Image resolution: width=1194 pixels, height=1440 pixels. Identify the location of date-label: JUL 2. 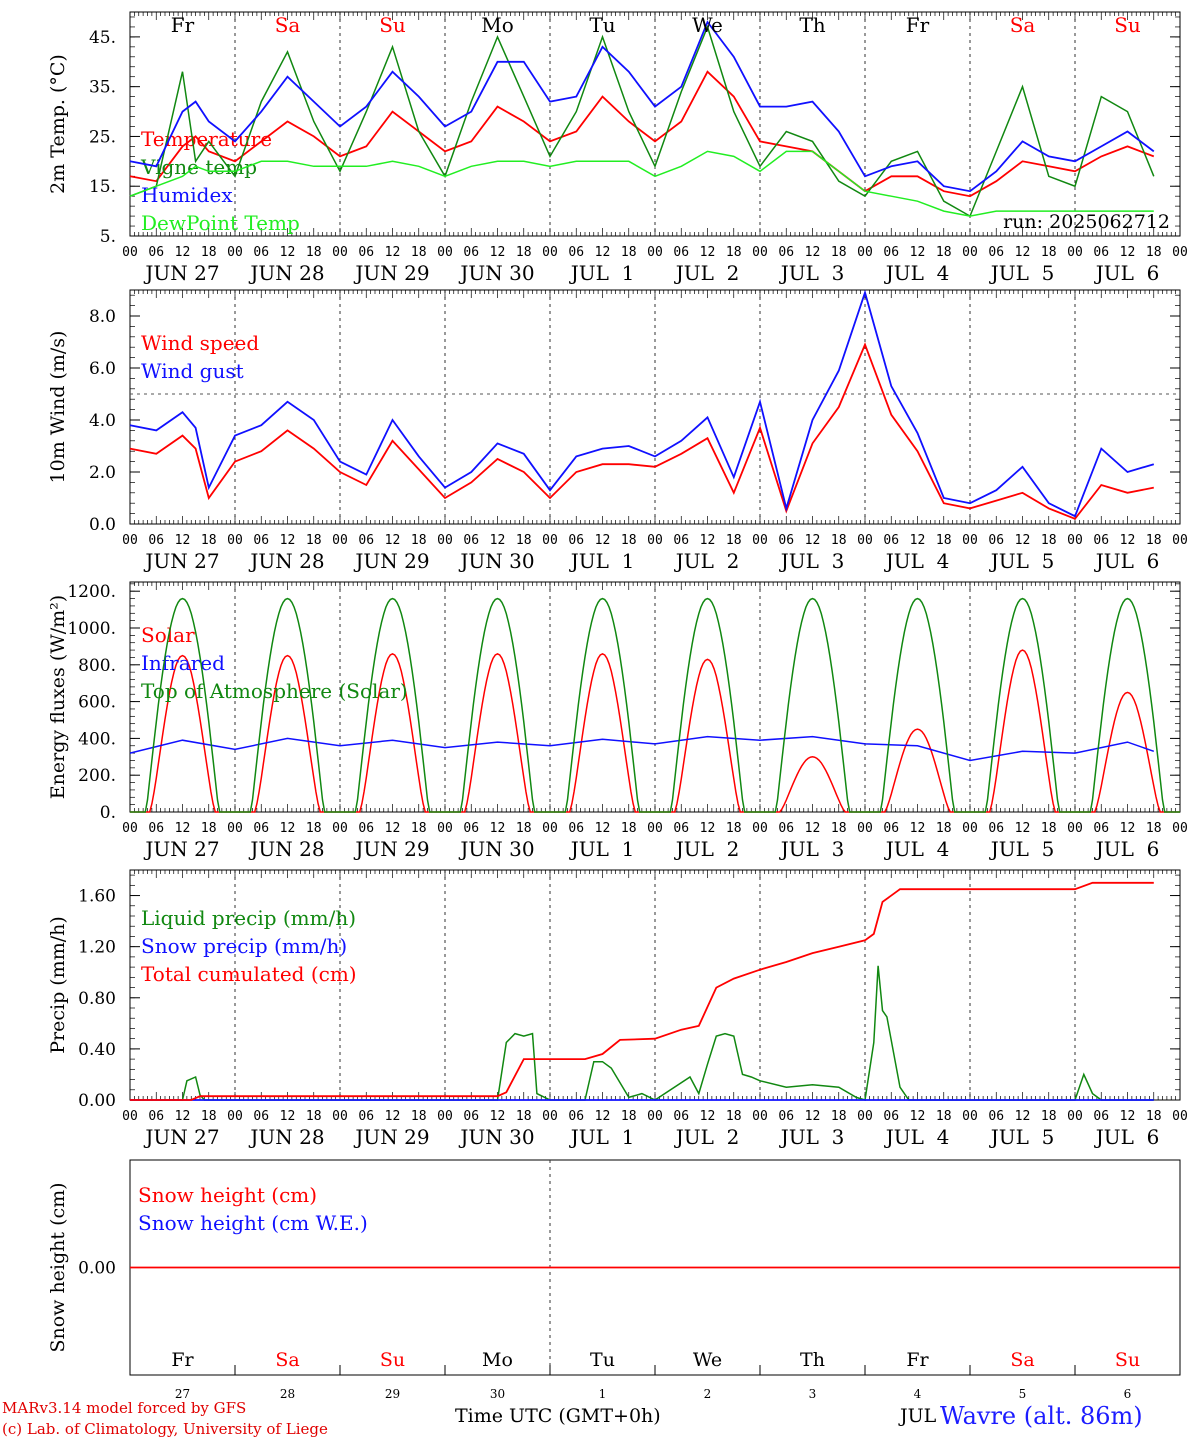
(707, 273).